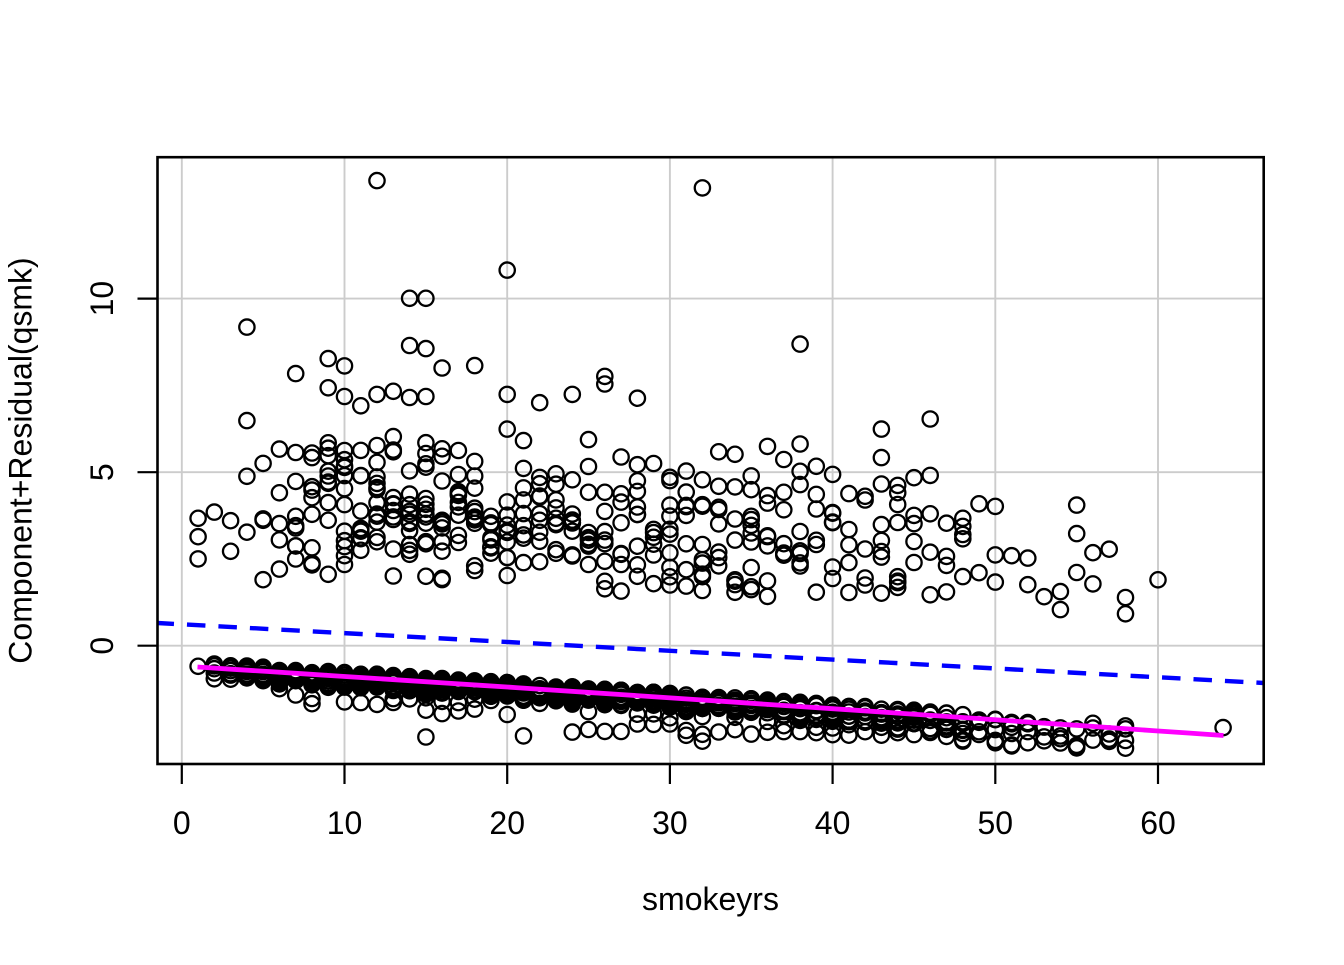  I want to click on svg-text: 60, so click(1158, 823).